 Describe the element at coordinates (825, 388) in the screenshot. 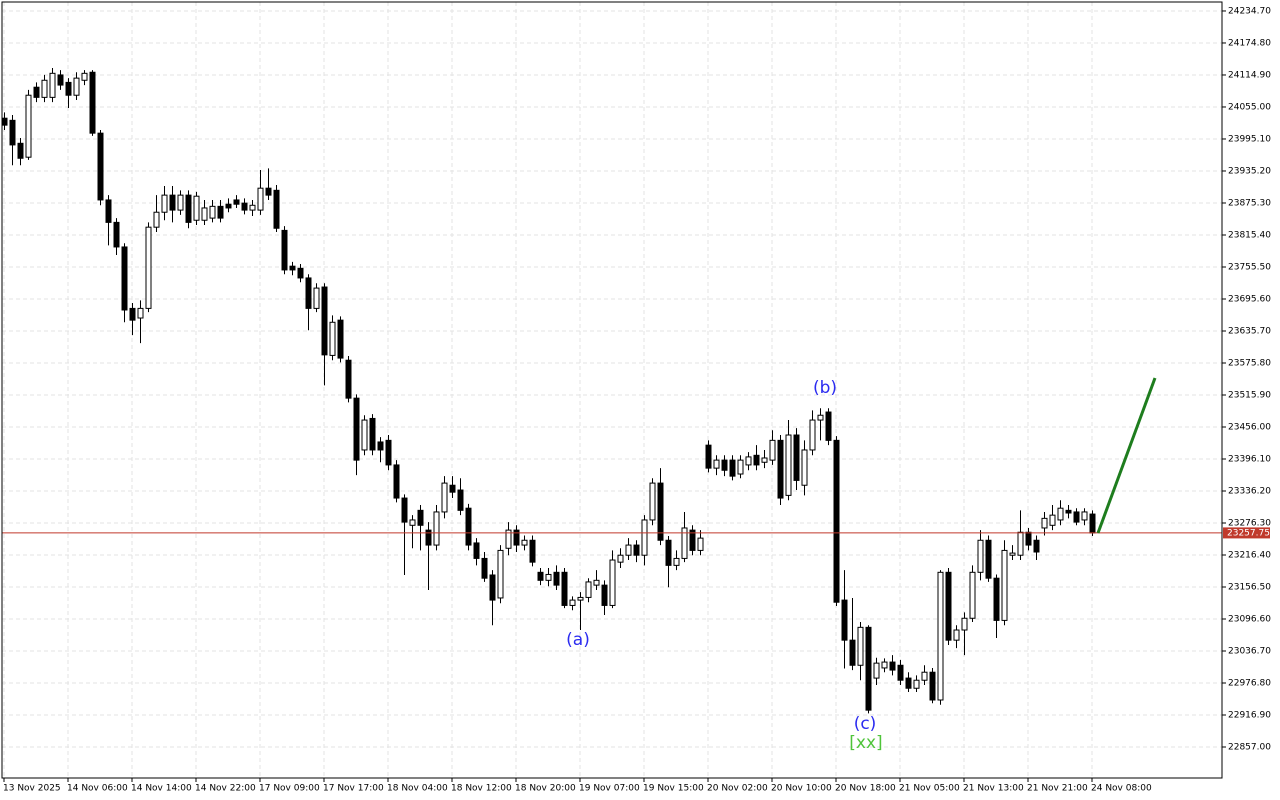

I see `wave-label: (b)` at that location.